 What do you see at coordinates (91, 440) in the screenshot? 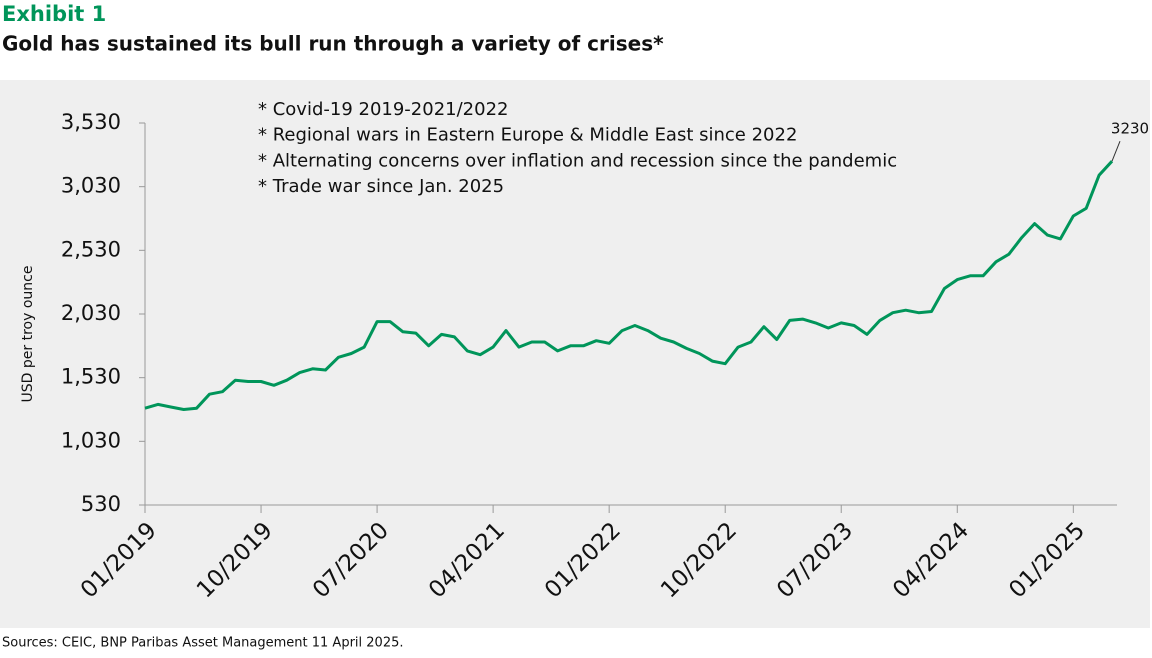
I see `y-tick-label: 1,030` at bounding box center [91, 440].